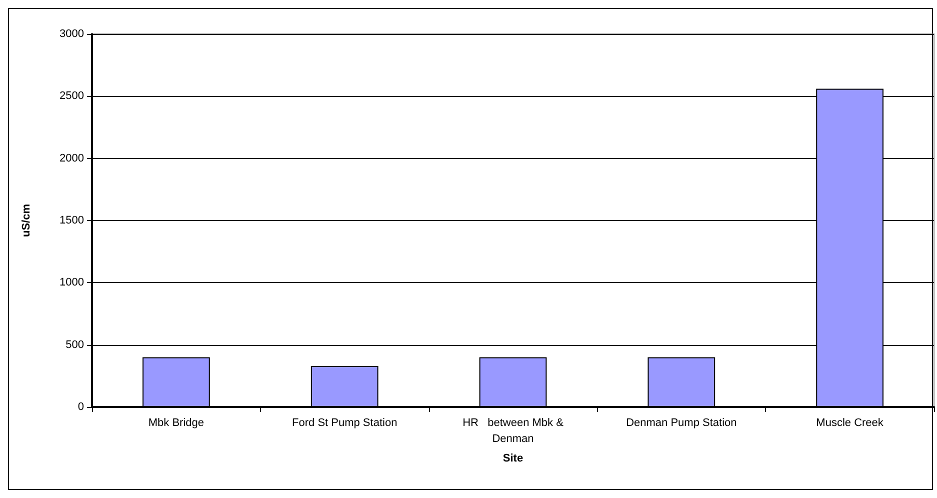  Describe the element at coordinates (72, 34) in the screenshot. I see `y-tick-label: 3000` at that location.